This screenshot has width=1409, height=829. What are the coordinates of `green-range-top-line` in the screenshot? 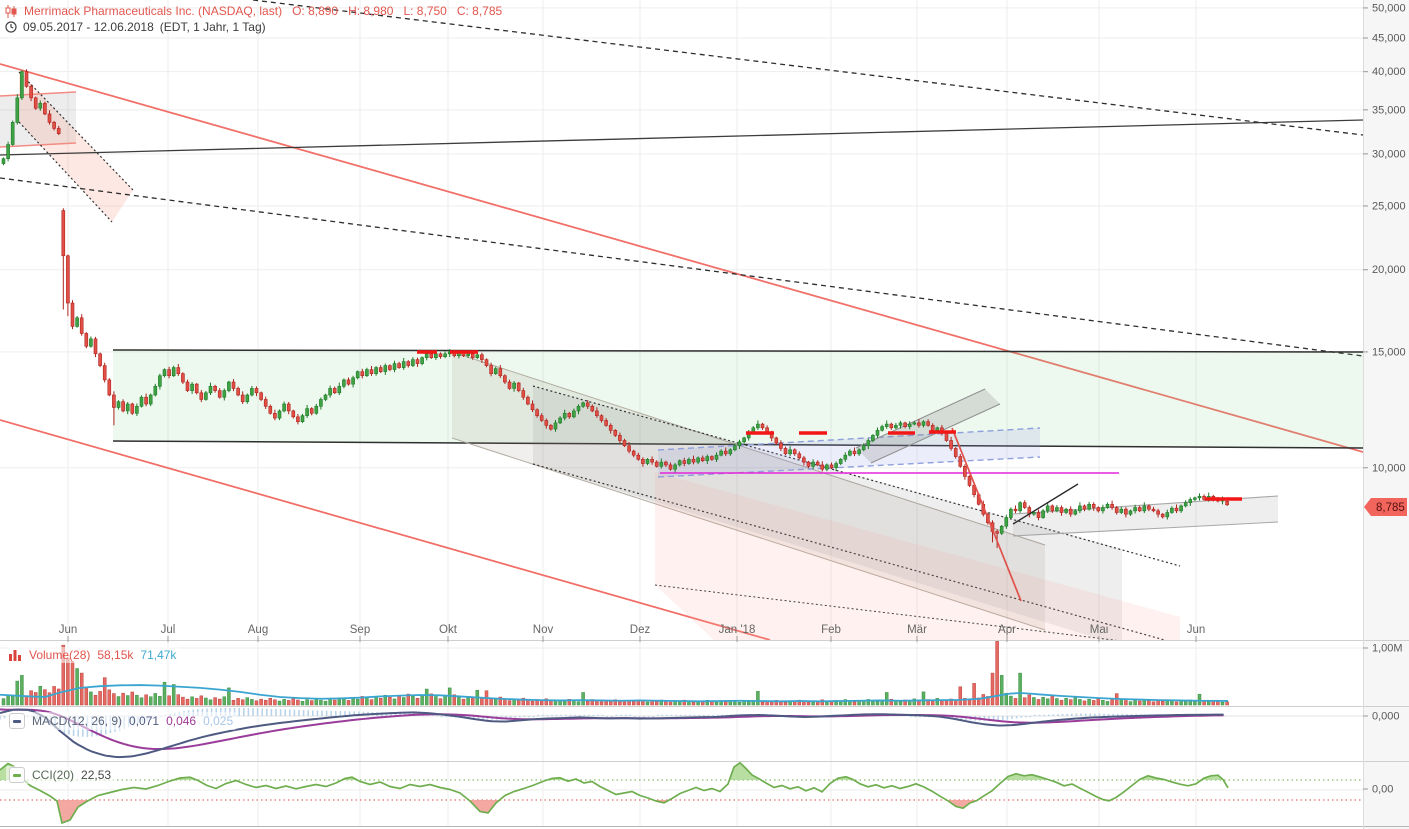 It's located at (737, 351).